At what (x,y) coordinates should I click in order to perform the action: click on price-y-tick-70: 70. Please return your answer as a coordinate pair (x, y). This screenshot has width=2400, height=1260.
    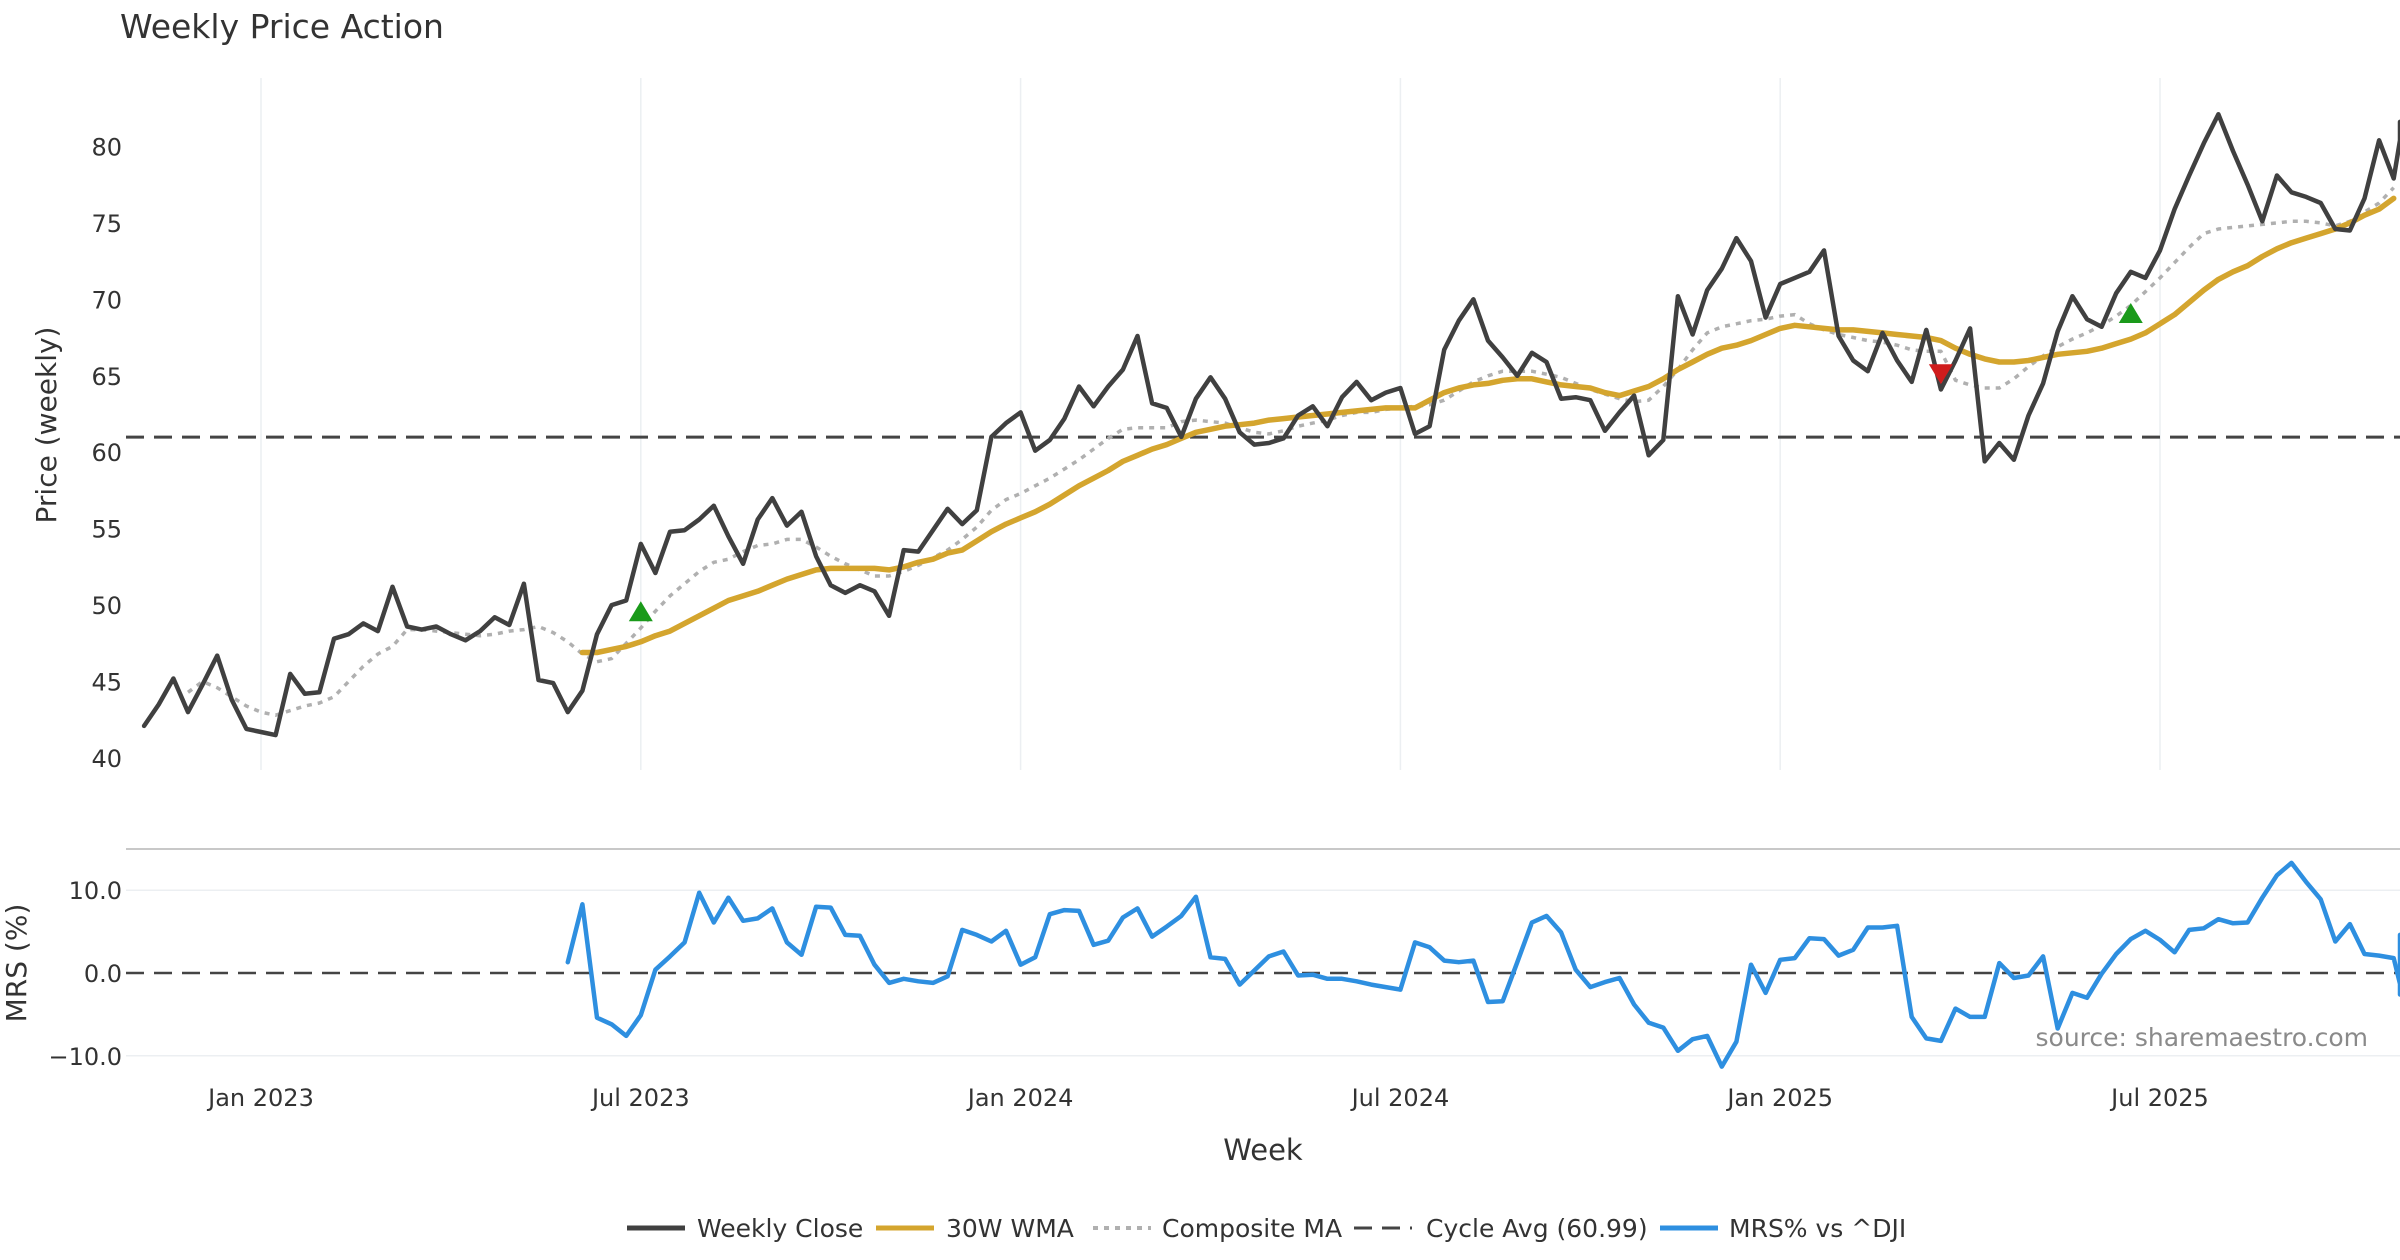
    Looking at the image, I should click on (106, 300).